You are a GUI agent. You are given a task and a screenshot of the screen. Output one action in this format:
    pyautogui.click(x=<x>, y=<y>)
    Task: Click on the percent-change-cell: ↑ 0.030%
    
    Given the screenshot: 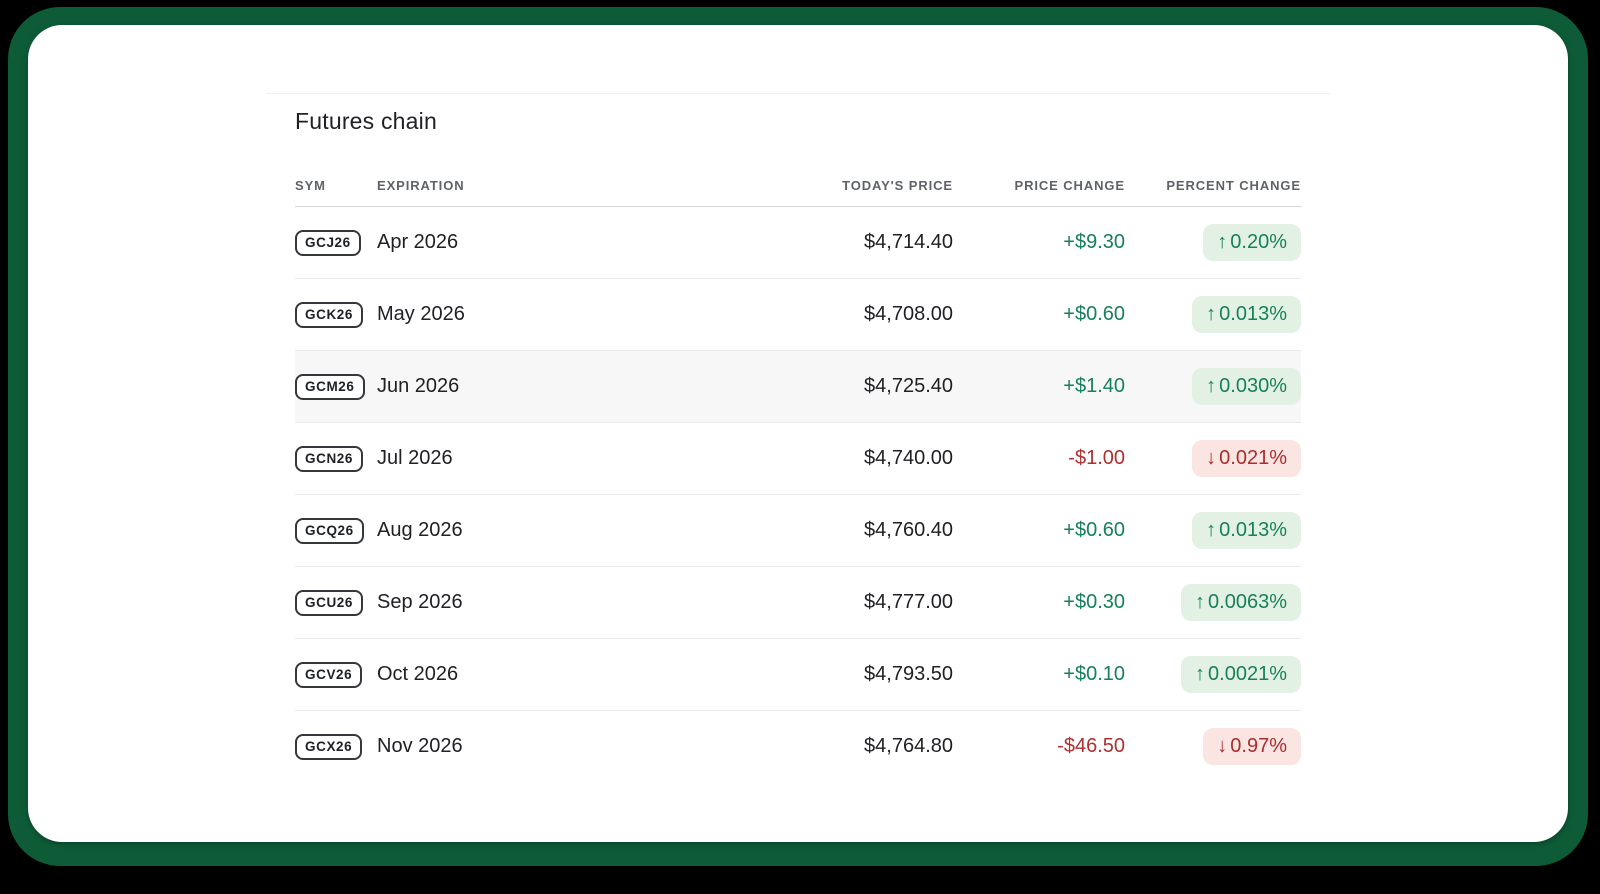 What is the action you would take?
    pyautogui.click(x=1213, y=387)
    